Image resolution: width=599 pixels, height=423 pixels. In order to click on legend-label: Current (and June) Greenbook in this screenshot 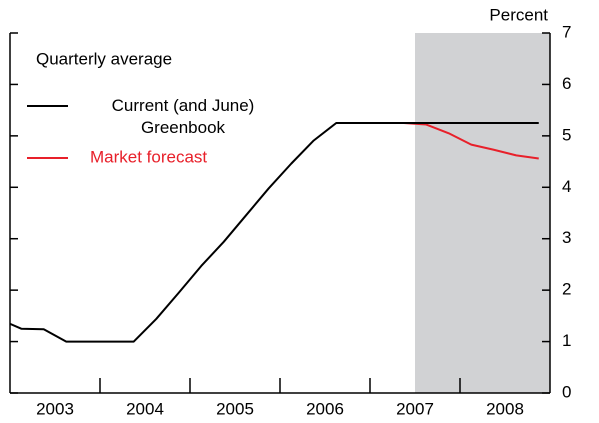, I will do `click(183, 116)`.